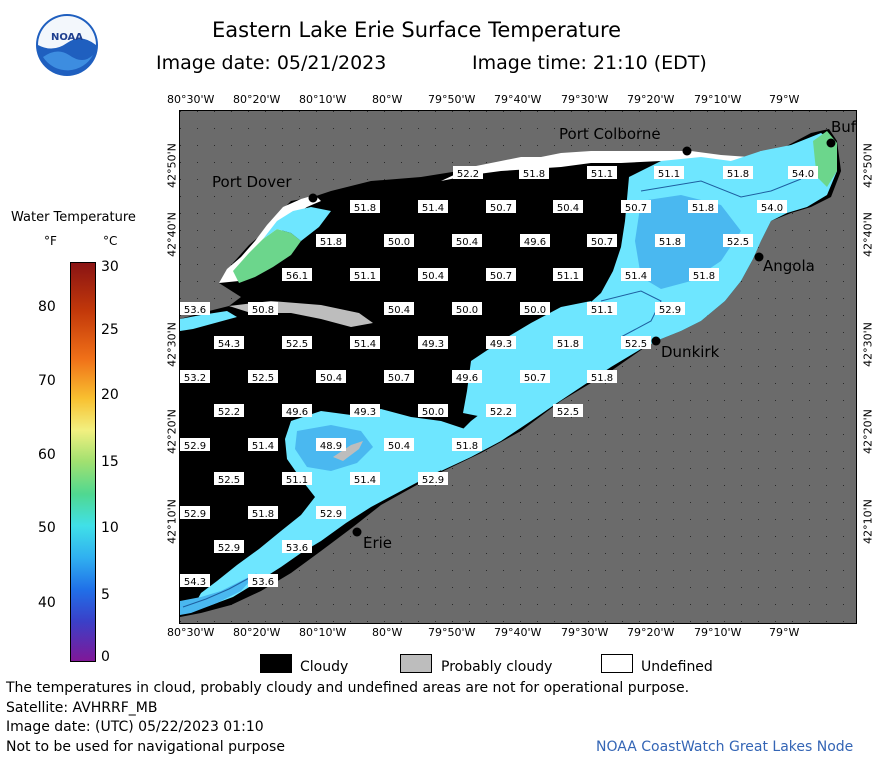  What do you see at coordinates (50, 241) in the screenshot?
I see `legend-unit-f: °F` at bounding box center [50, 241].